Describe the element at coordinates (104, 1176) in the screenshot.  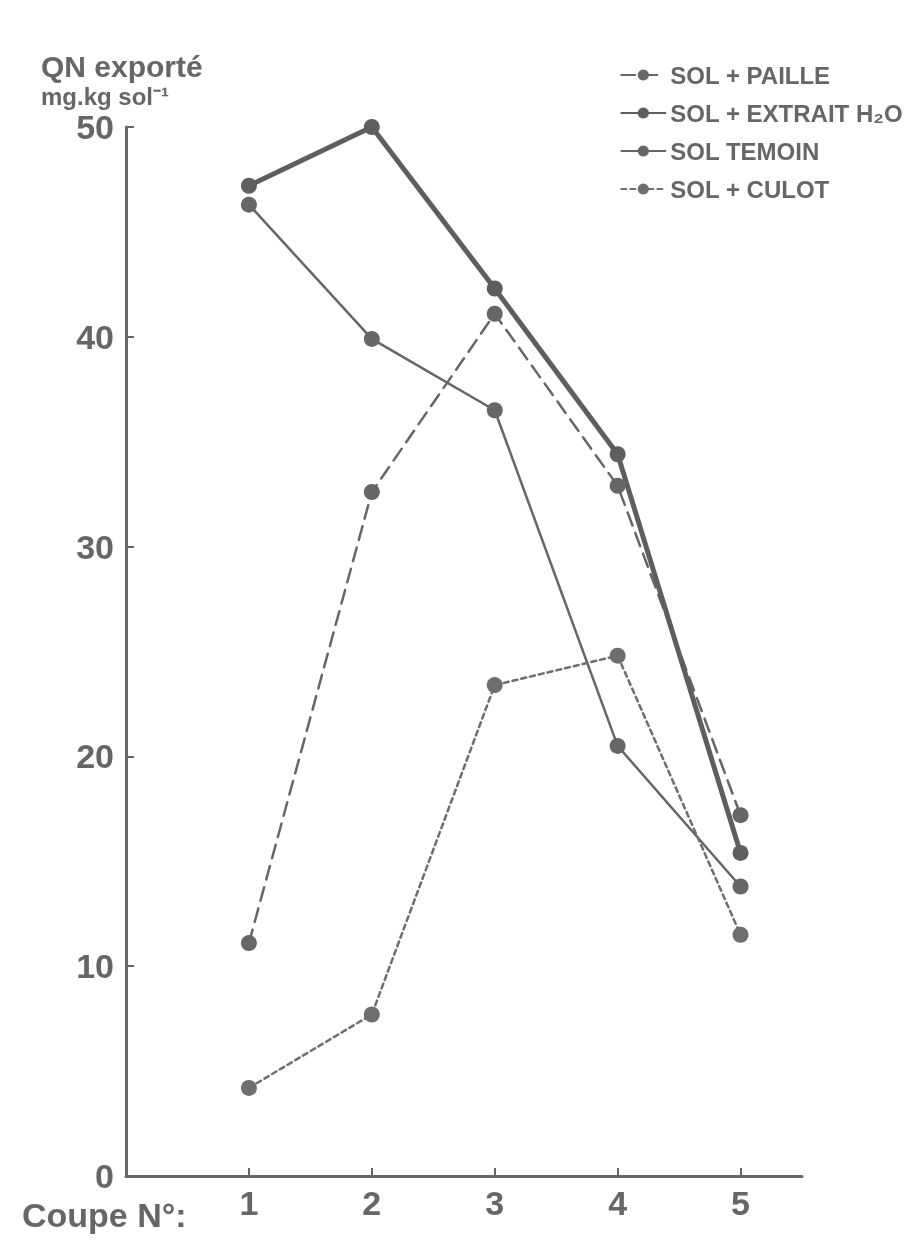
I see `y-tick-label: 0` at that location.